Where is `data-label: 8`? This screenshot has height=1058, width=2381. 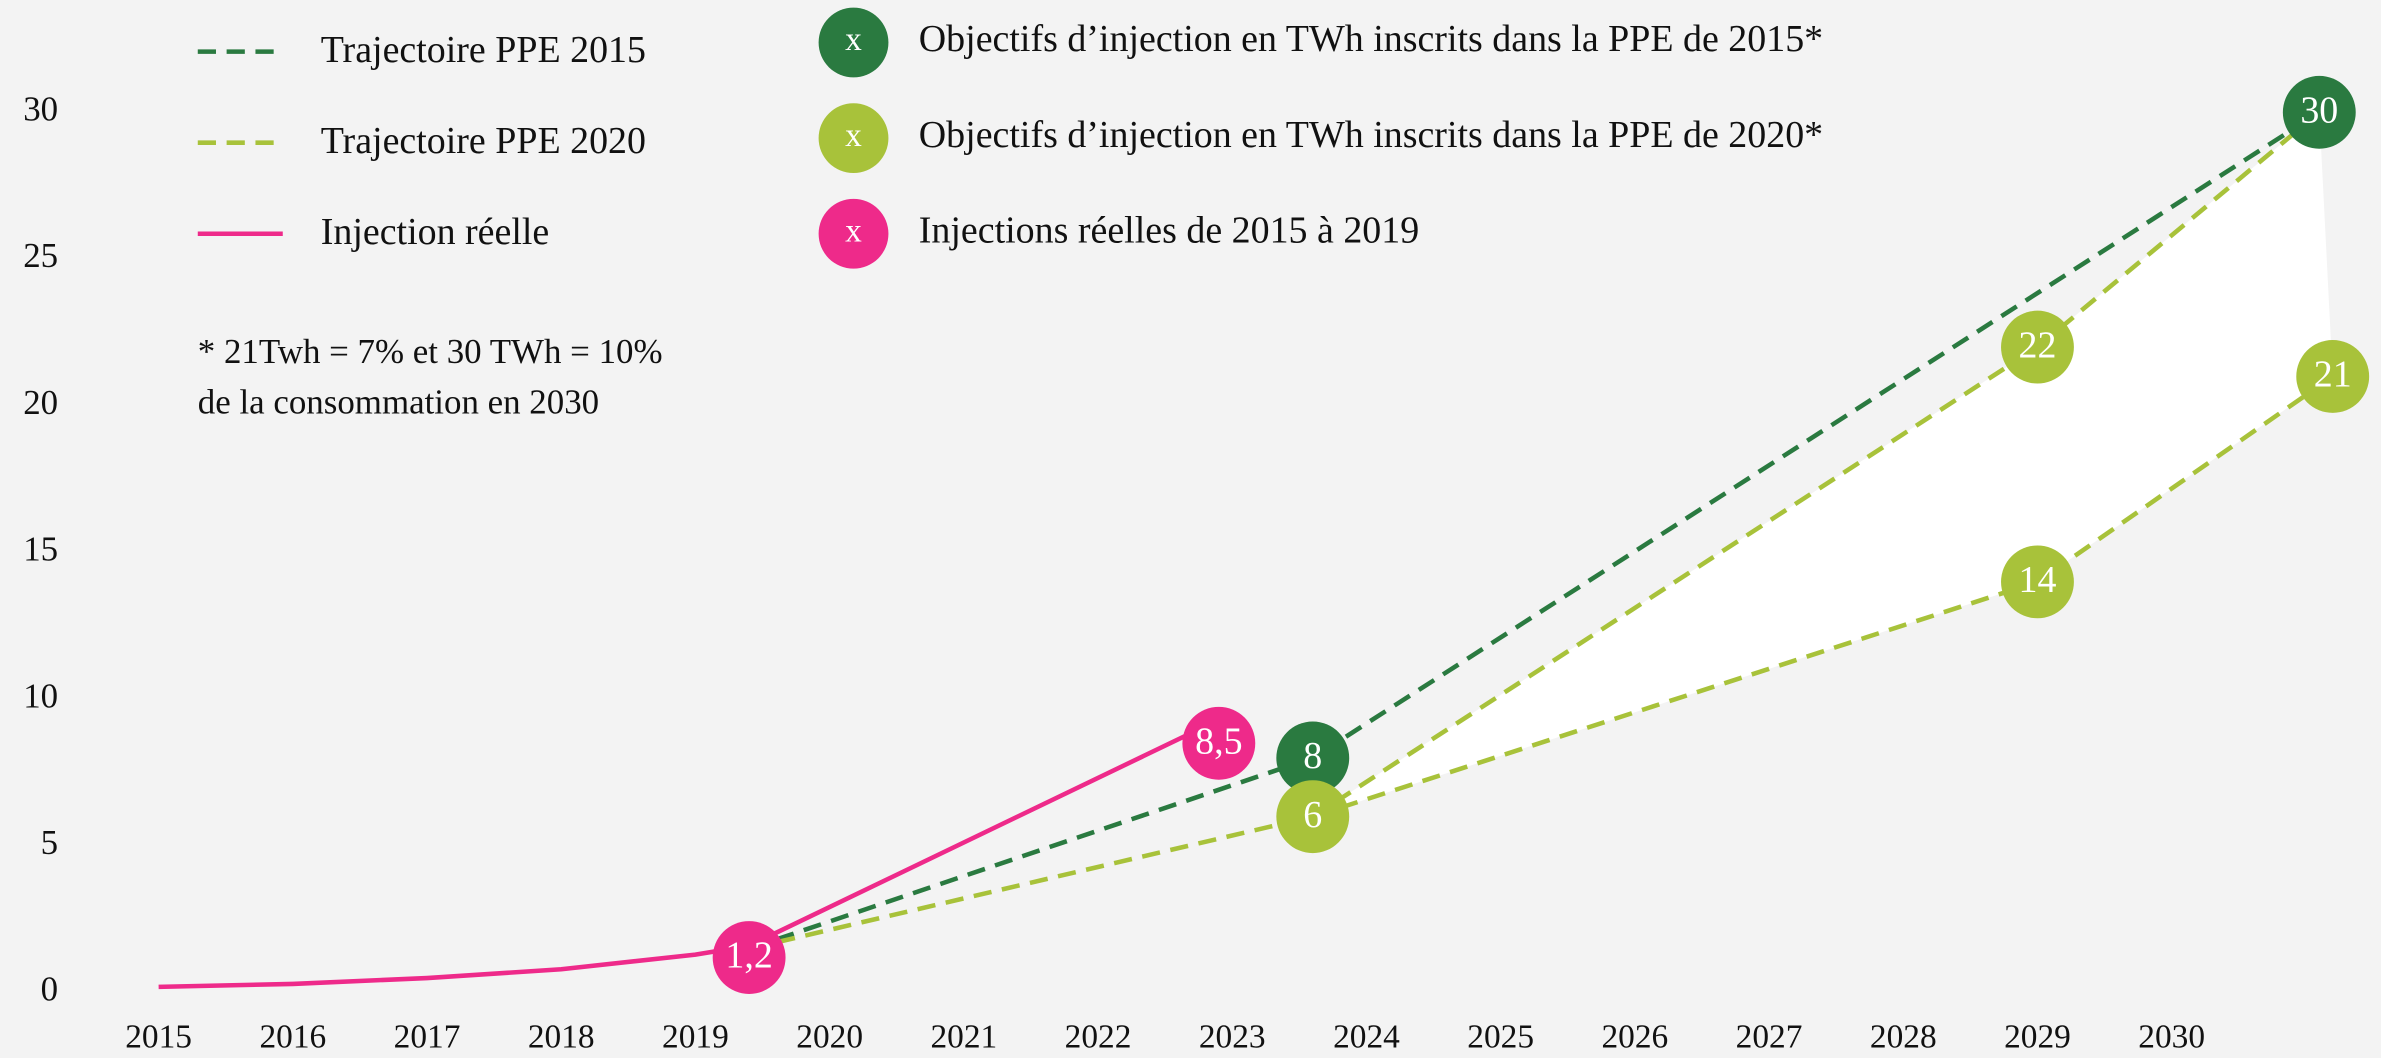 data-label: 8 is located at coordinates (1312, 756).